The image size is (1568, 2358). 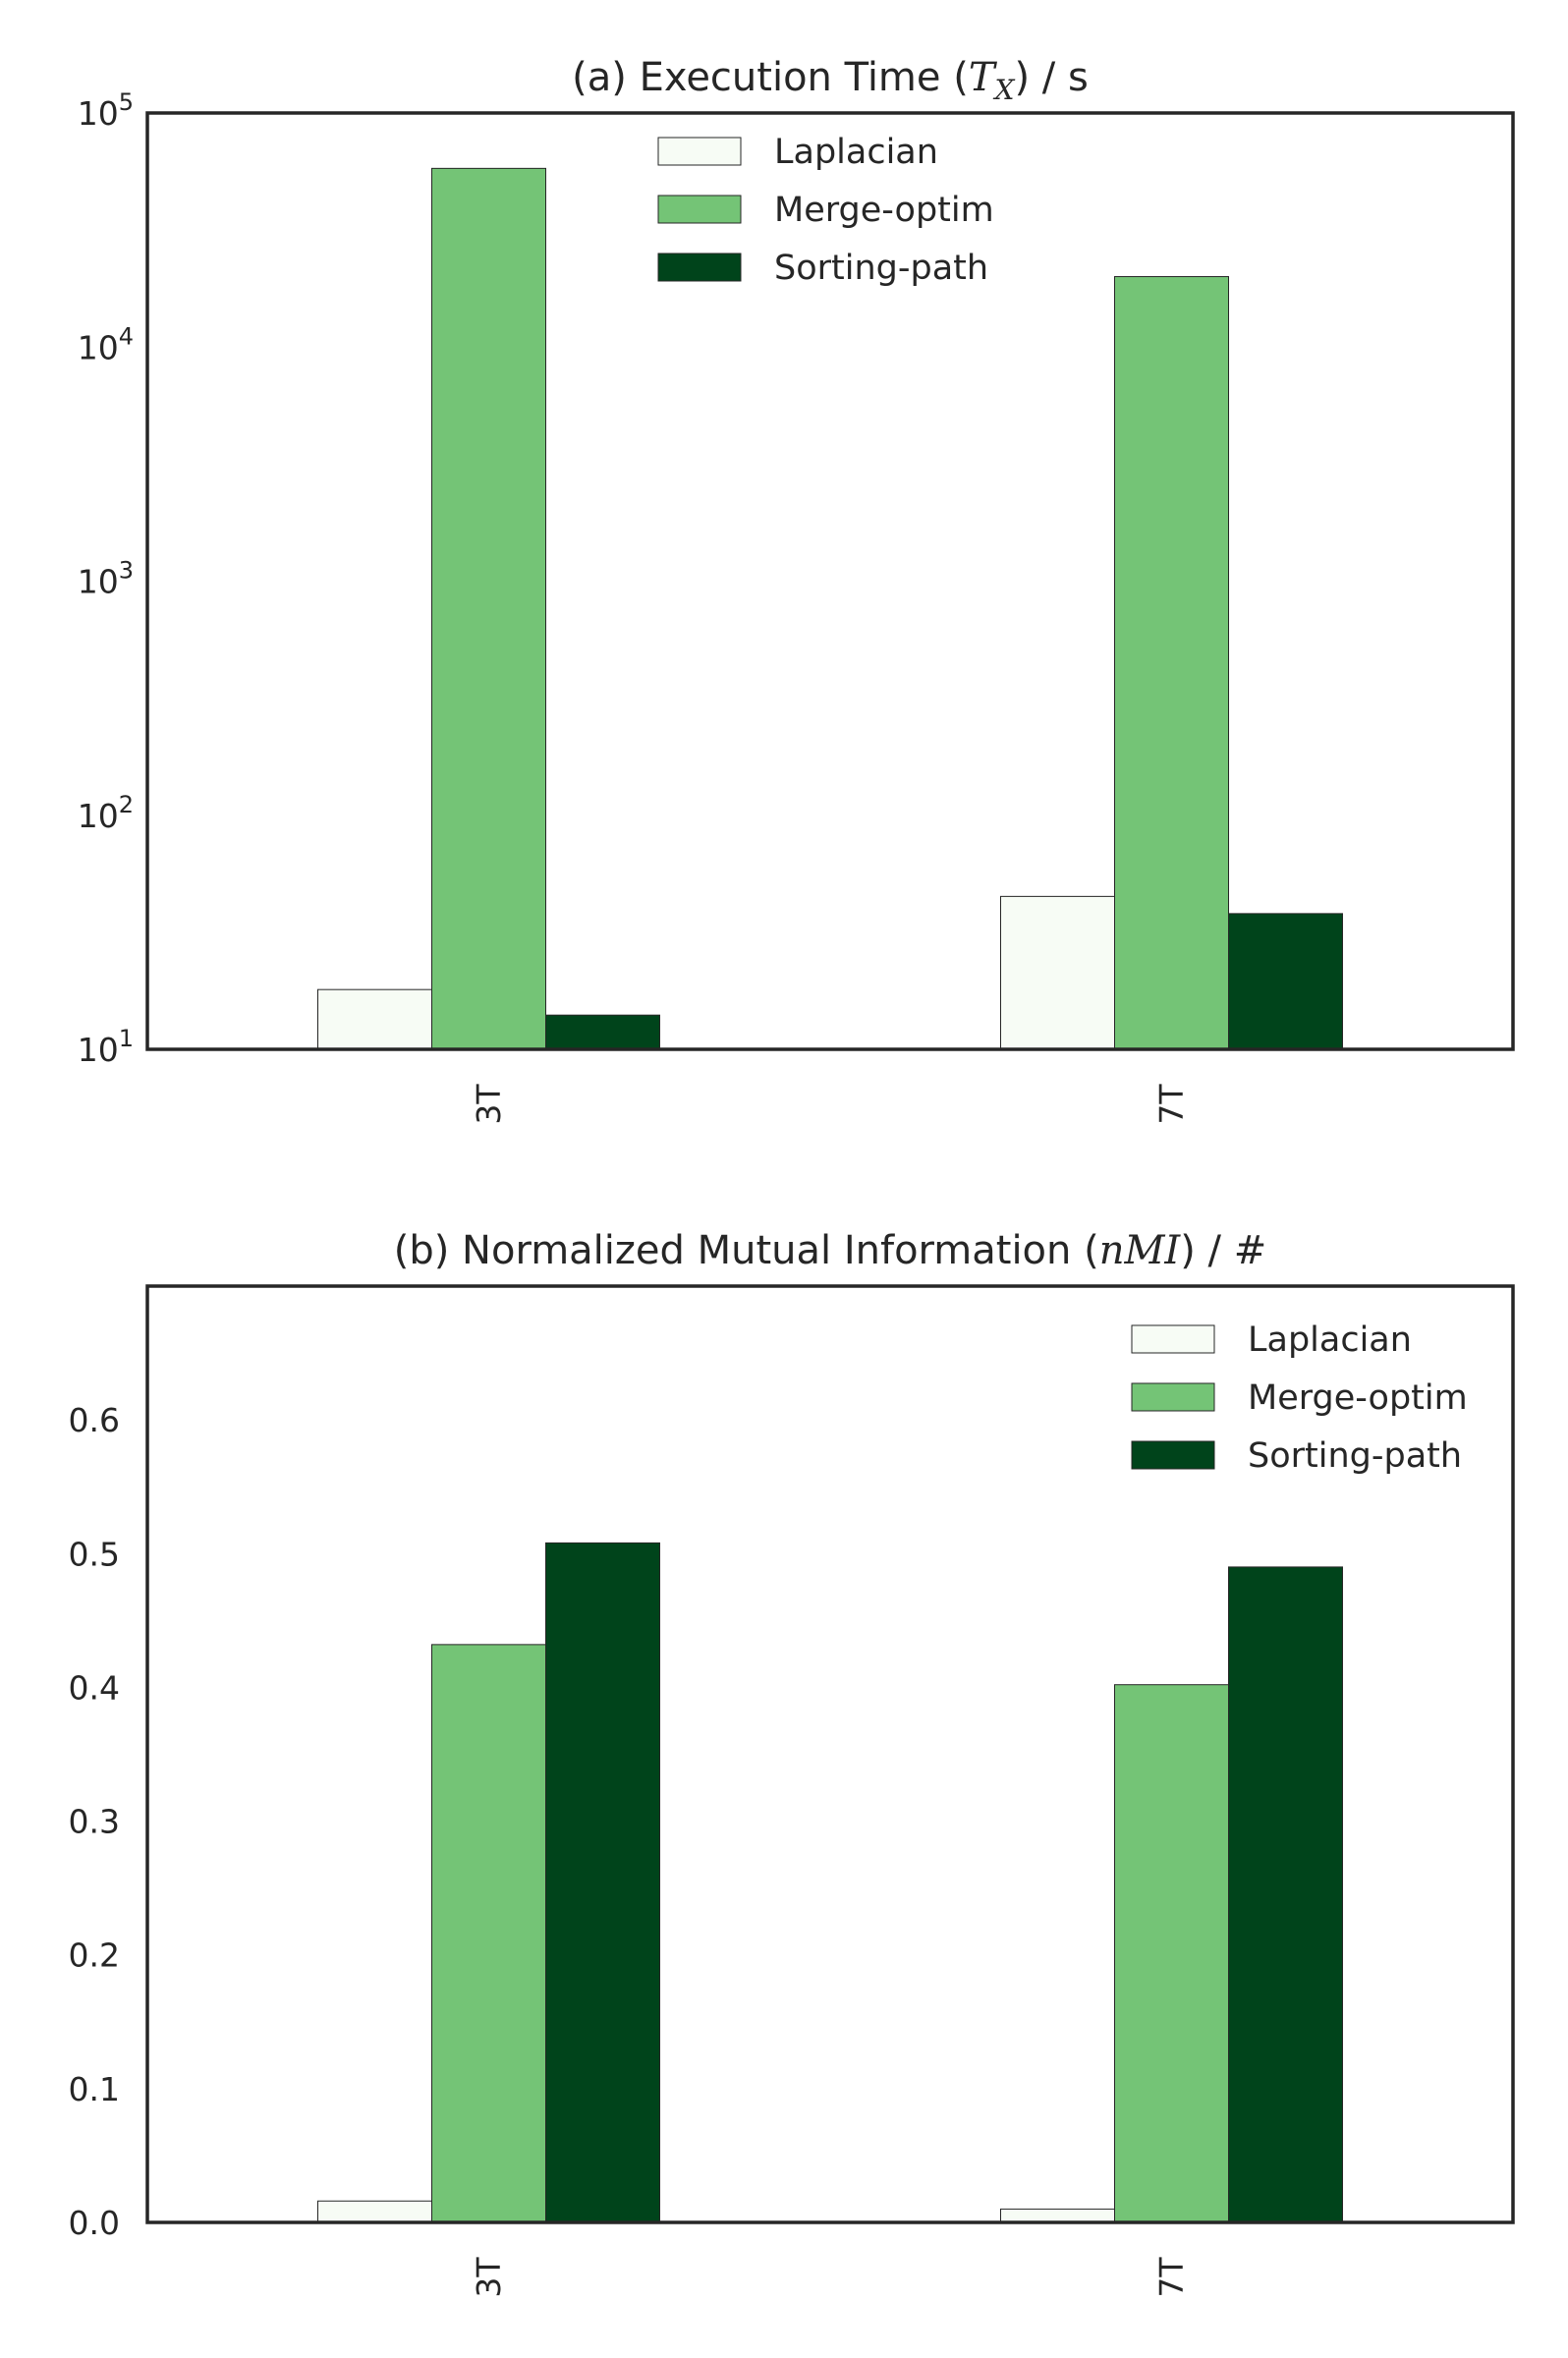 What do you see at coordinates (94, 2089) in the screenshot?
I see `y-tick-label: 0.1` at bounding box center [94, 2089].